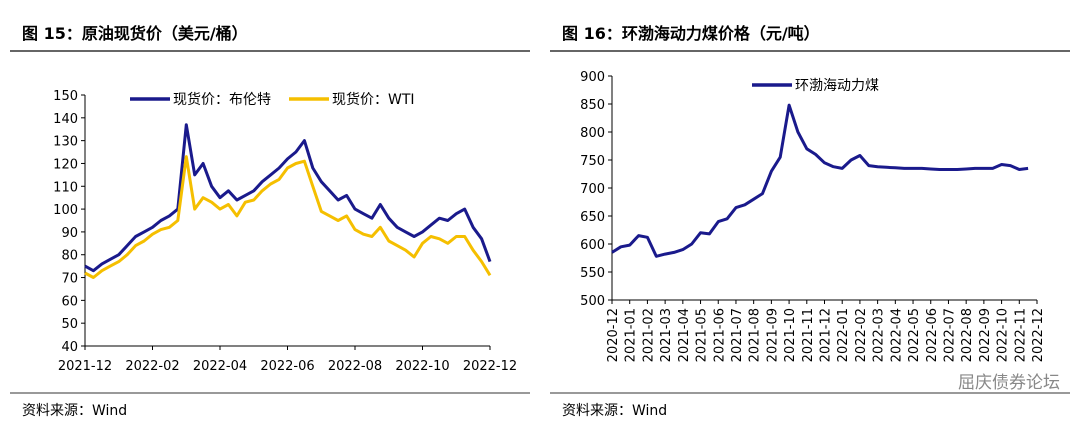 The image size is (1080, 431). What do you see at coordinates (592, 77) in the screenshot?
I see `y-tick-label: 900` at bounding box center [592, 77].